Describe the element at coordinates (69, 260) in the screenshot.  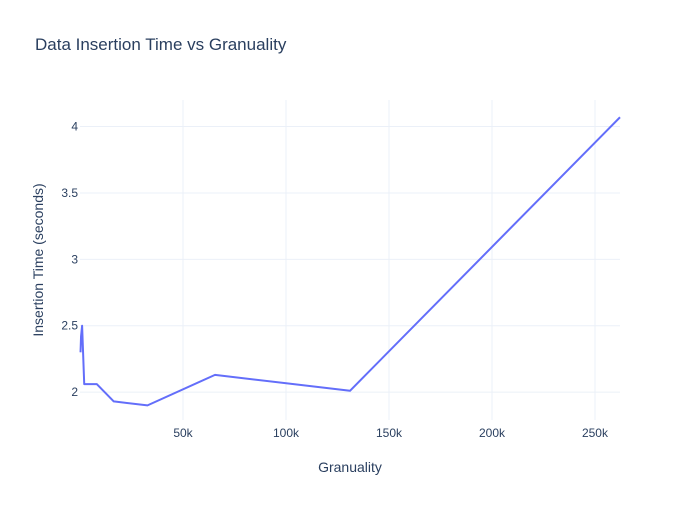
I see `y-axis-ticks: 2 2.5 3 3.5 4` at that location.